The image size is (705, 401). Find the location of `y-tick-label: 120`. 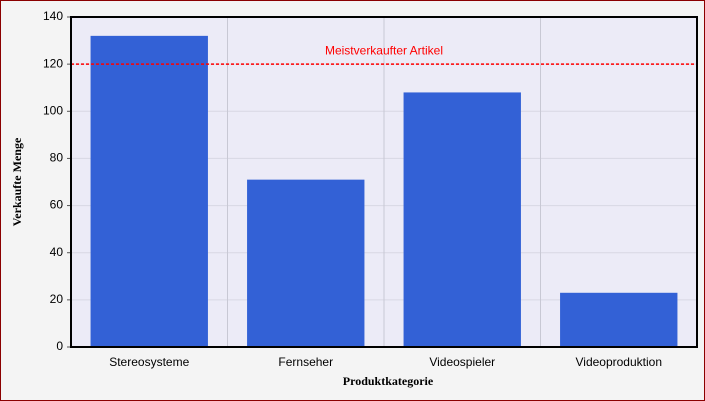

y-tick-label: 120 is located at coordinates (53, 63).